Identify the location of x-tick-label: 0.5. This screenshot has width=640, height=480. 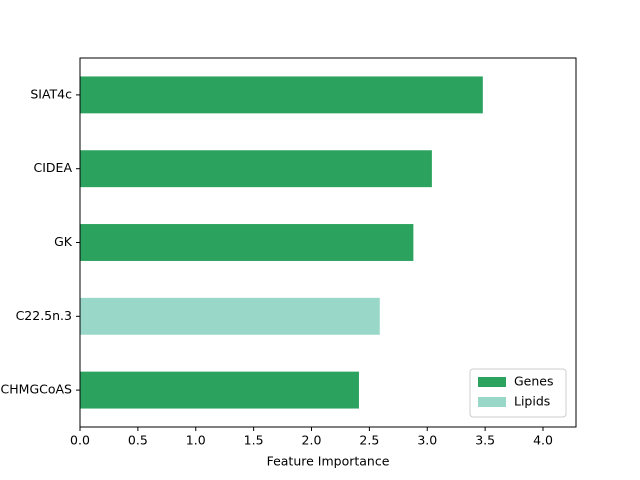
(138, 440).